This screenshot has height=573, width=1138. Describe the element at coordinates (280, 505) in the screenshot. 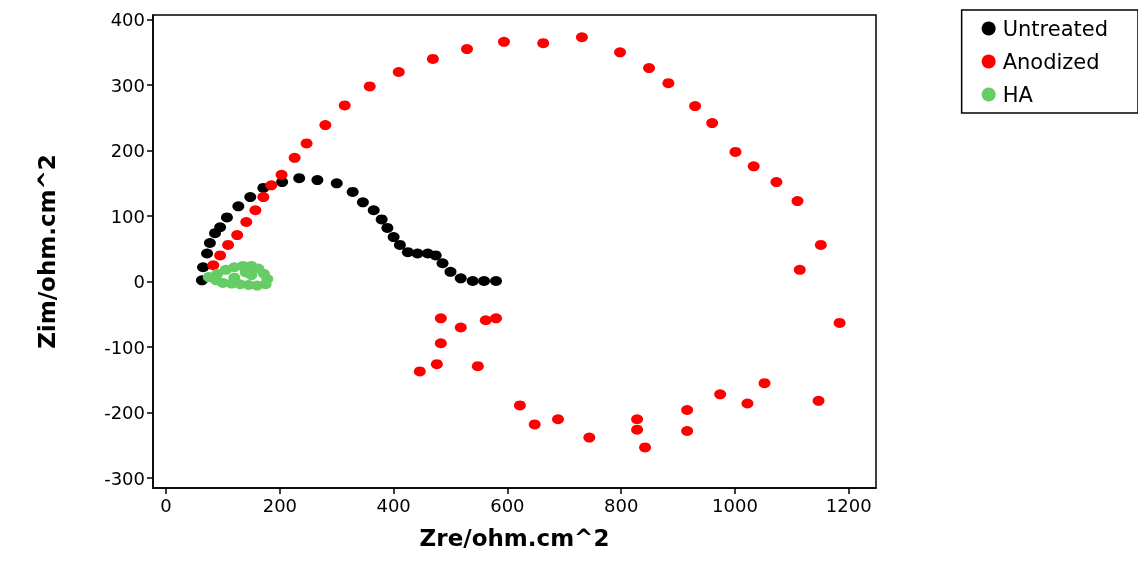

I see `x-tick-label: 200` at that location.